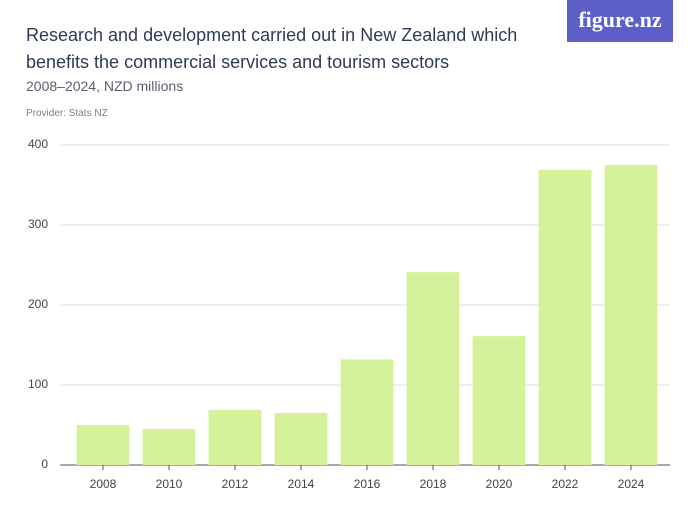 This screenshot has height=525, width=700. What do you see at coordinates (38, 304) in the screenshot?
I see `y-tick-label: 200` at bounding box center [38, 304].